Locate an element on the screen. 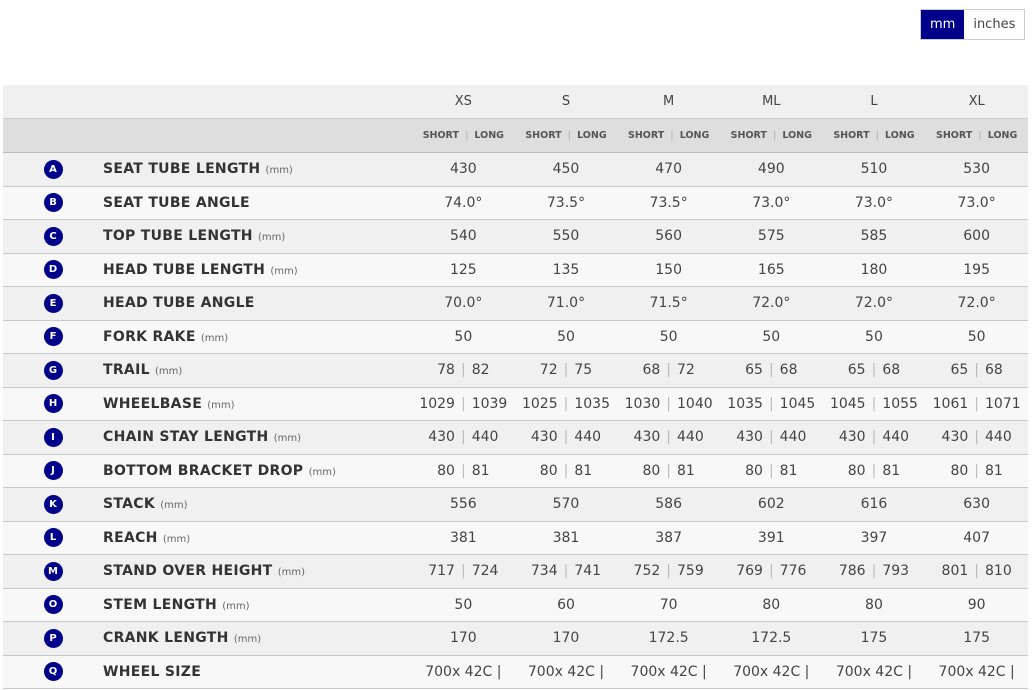 This screenshot has width=1033, height=690. value-short: 1045 is located at coordinates (847, 403).